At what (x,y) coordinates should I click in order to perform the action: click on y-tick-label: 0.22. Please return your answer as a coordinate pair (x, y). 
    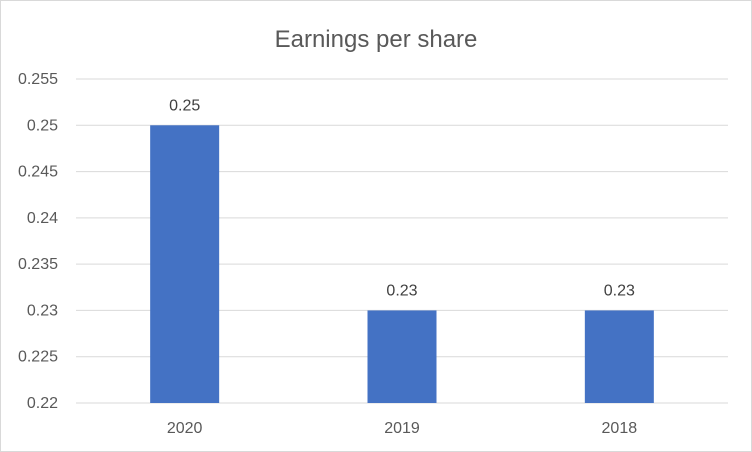
    Looking at the image, I should click on (42, 403).